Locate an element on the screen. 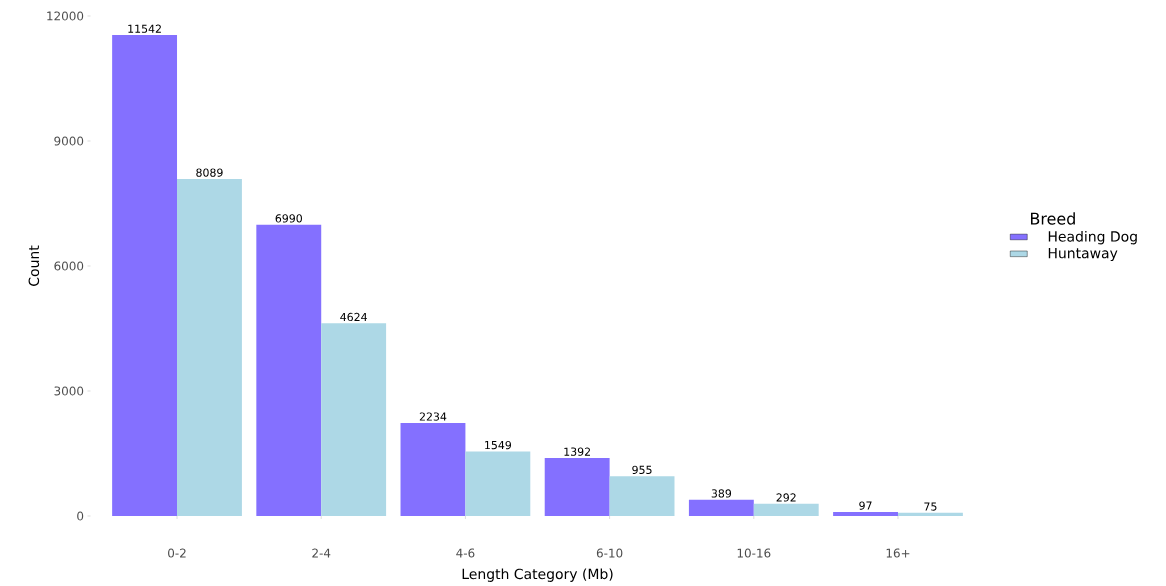 The height and width of the screenshot is (586, 1166). data-label: 389 is located at coordinates (721, 493).